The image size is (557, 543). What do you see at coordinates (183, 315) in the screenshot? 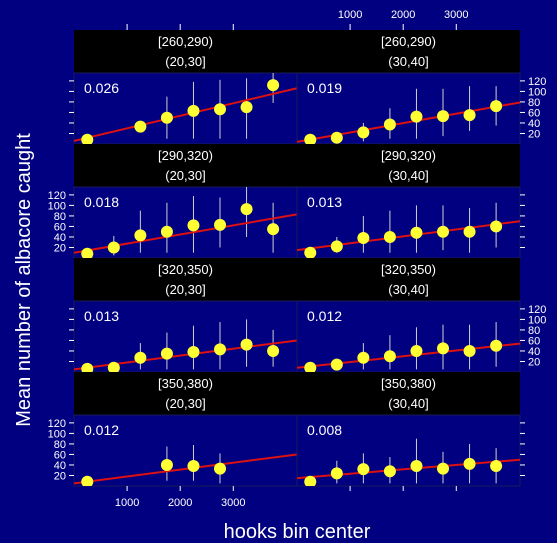
I see `panel-5: [320,350) (20,30] 0.013` at bounding box center [183, 315].